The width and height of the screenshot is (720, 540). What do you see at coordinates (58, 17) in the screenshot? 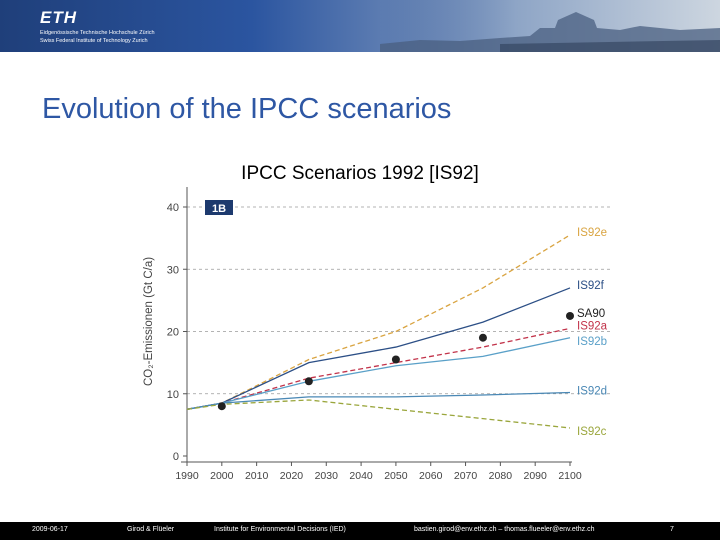
I see `eth-logo: ETH` at bounding box center [58, 17].